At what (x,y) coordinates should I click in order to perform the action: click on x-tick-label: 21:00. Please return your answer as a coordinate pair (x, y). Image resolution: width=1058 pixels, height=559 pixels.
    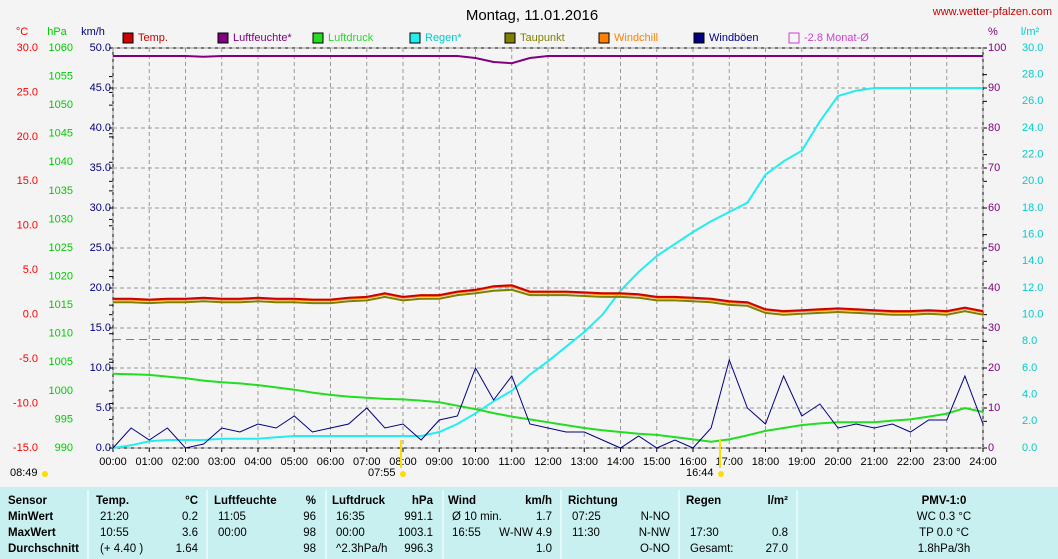
    Looking at the image, I should click on (874, 462).